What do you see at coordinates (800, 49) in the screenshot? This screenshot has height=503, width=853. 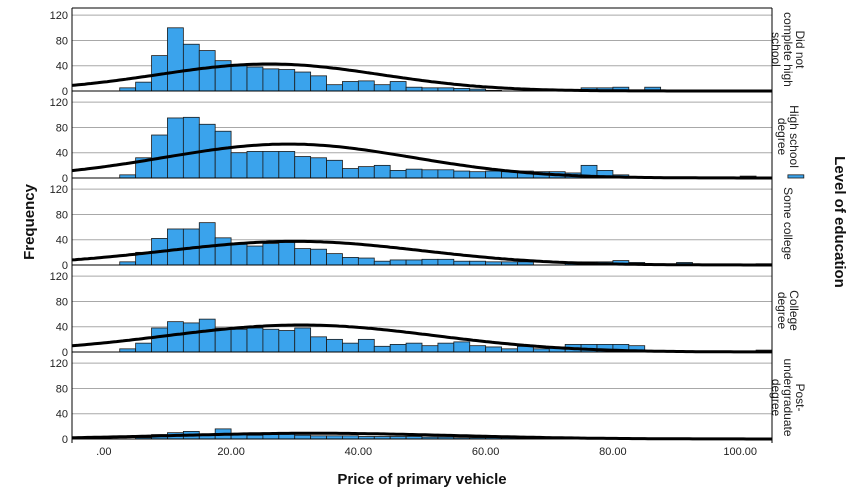 I see `panel-label-line: Did not` at bounding box center [800, 49].